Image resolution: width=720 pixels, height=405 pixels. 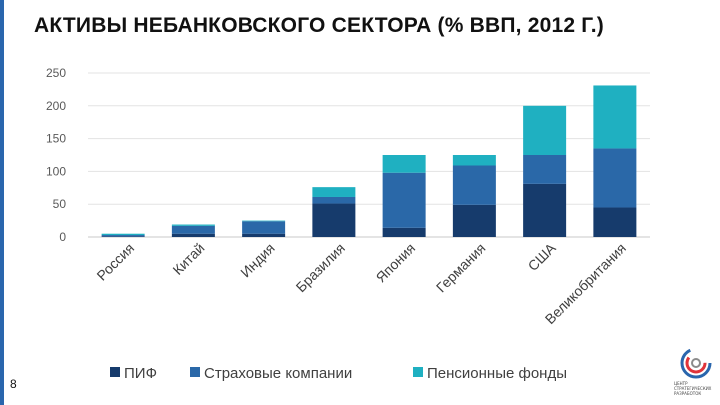 What do you see at coordinates (140, 373) in the screenshot?
I see `legend-label: ПИФ` at bounding box center [140, 373].